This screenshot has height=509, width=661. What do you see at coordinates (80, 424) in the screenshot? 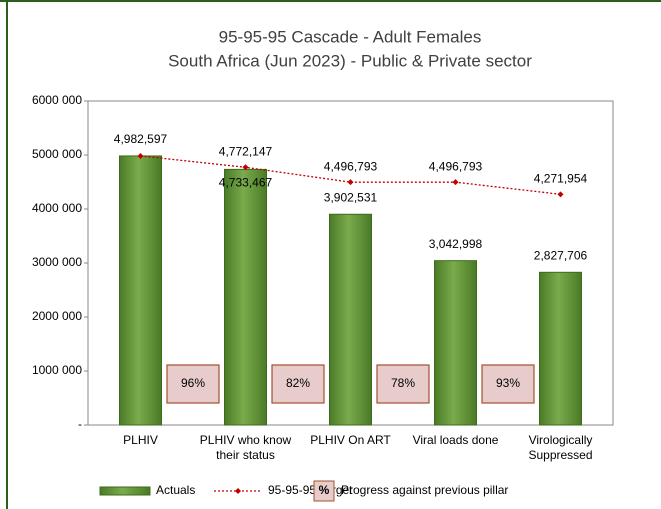
I see `y-tick-label: -` at bounding box center [80, 424].